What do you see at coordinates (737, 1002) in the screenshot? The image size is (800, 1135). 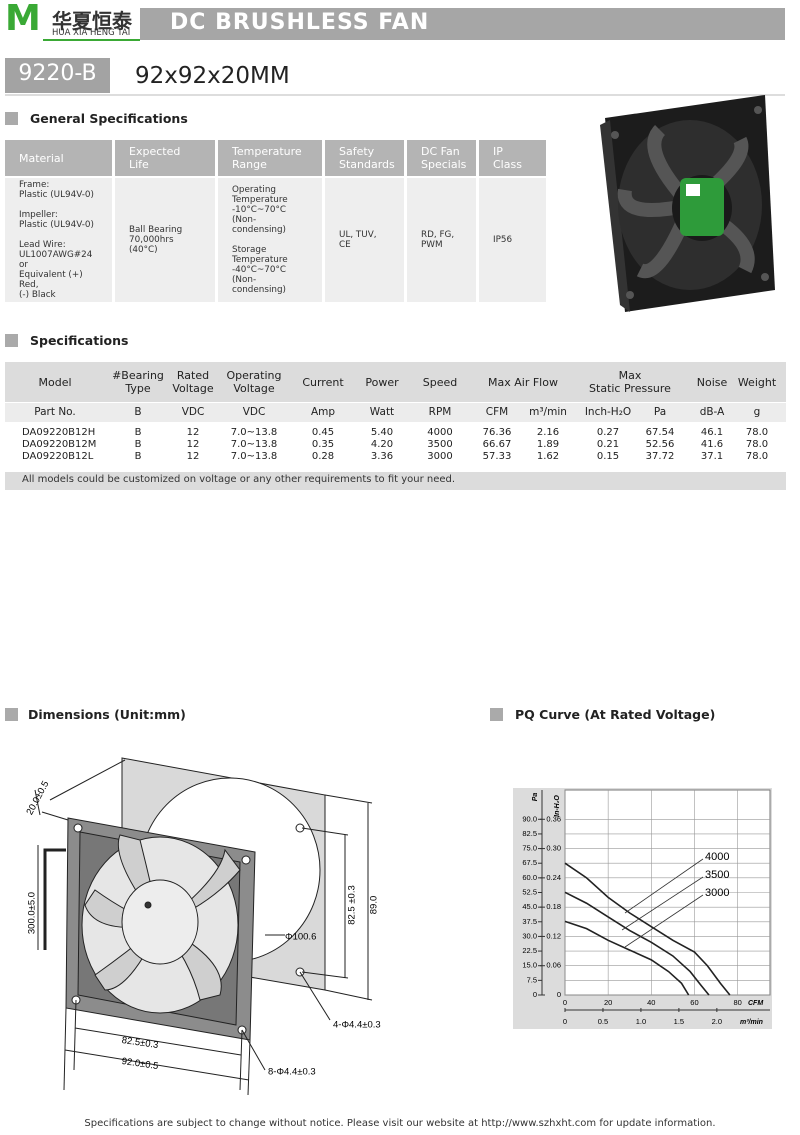 I see `x-tick-label: 80` at bounding box center [737, 1002].